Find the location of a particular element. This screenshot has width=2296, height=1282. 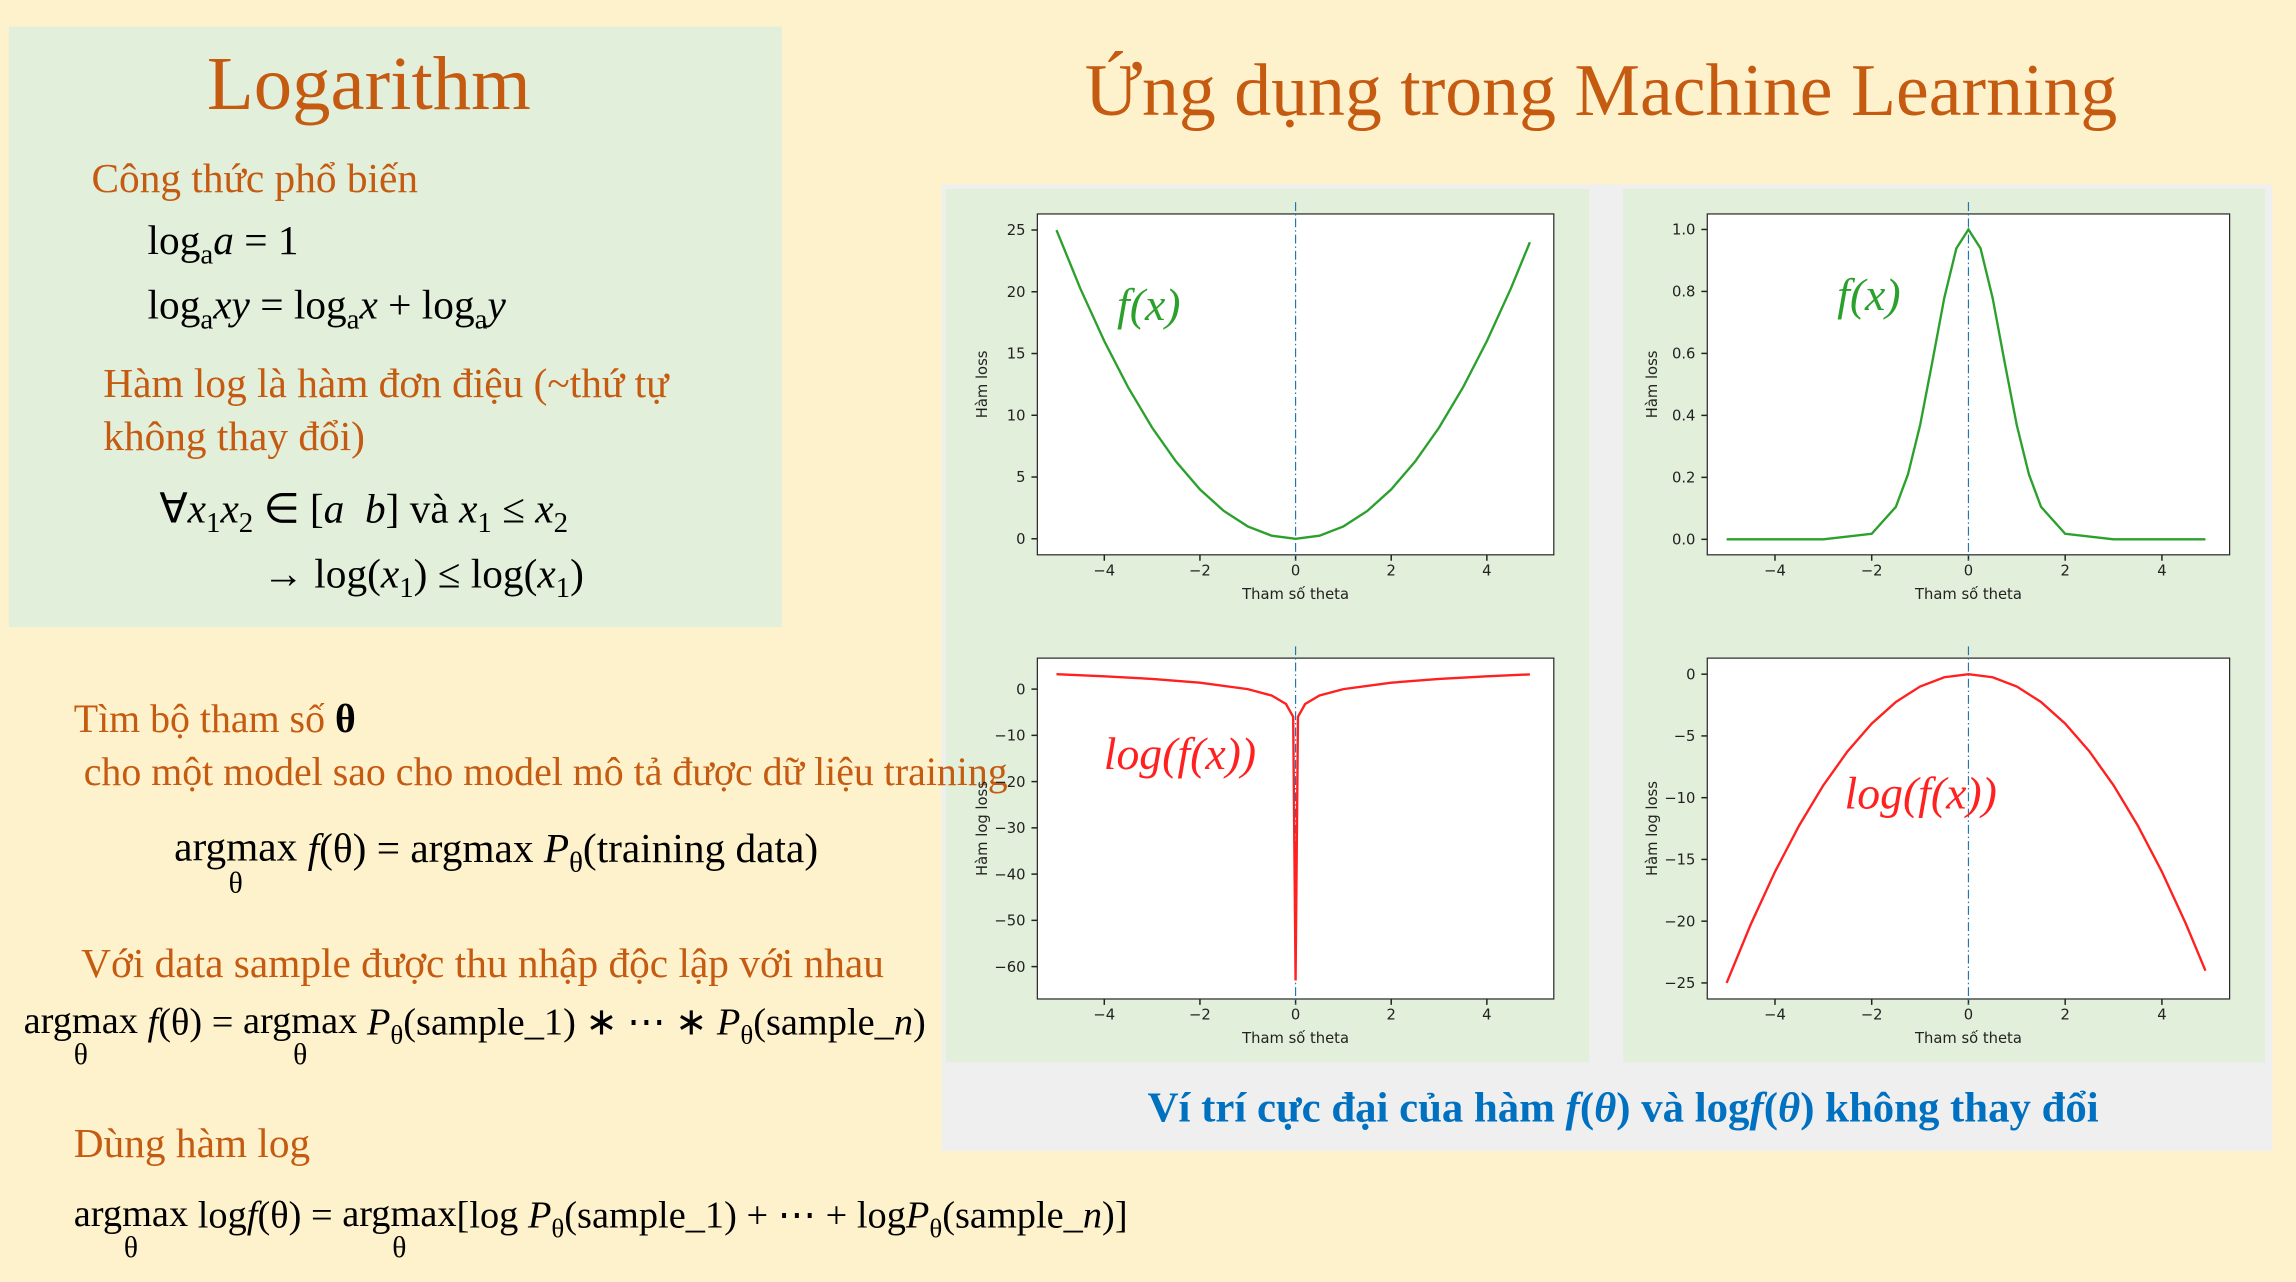

text-run: ∀ is located at coordinates (173, 509).